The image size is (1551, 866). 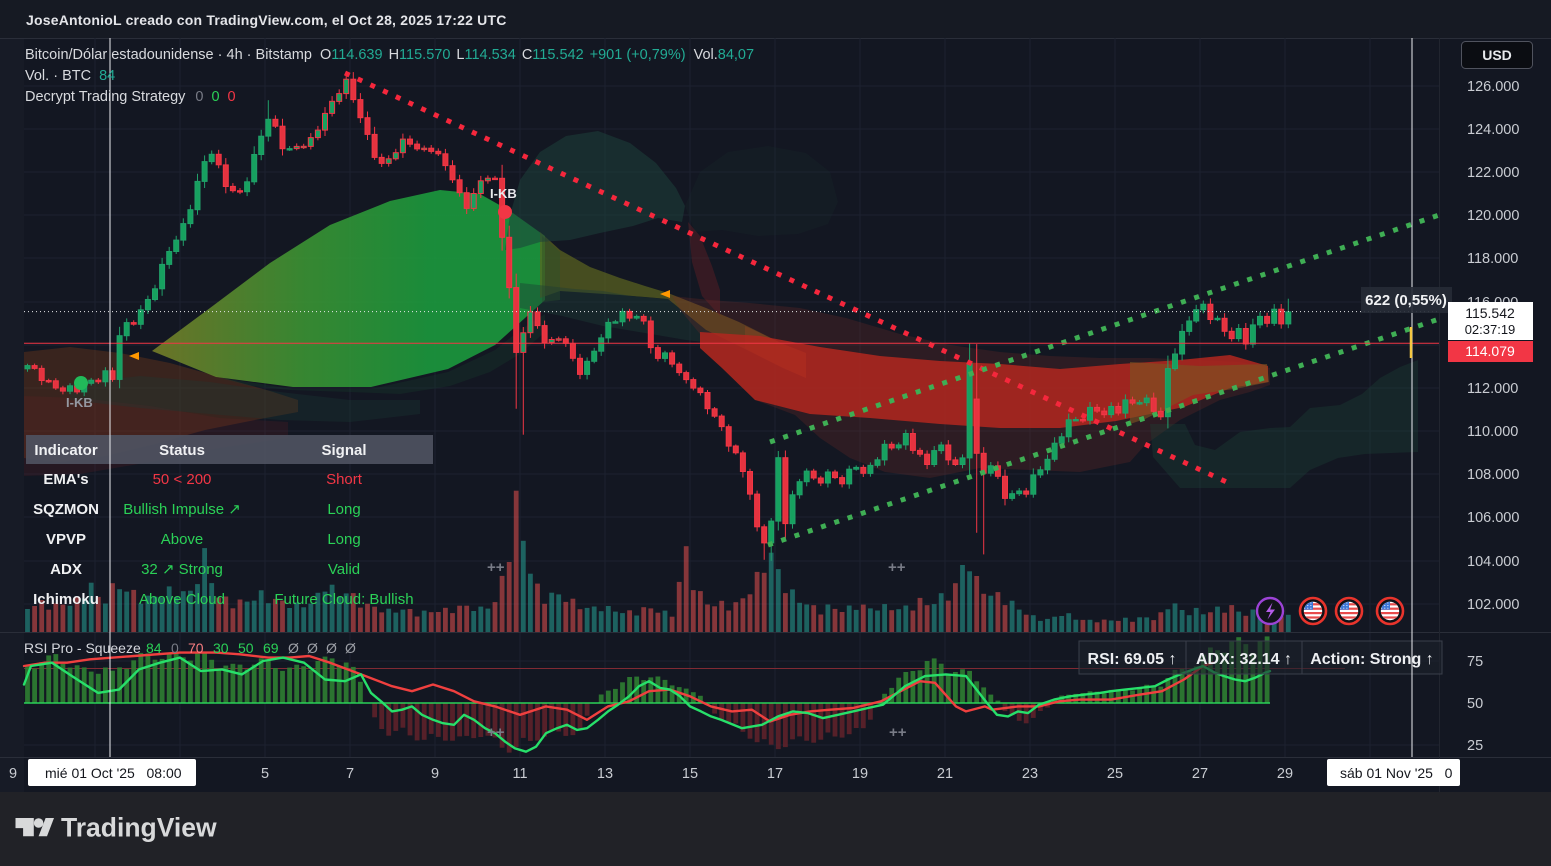 What do you see at coordinates (1493, 130) in the screenshot?
I see `svg-text: 124.000` at bounding box center [1493, 130].